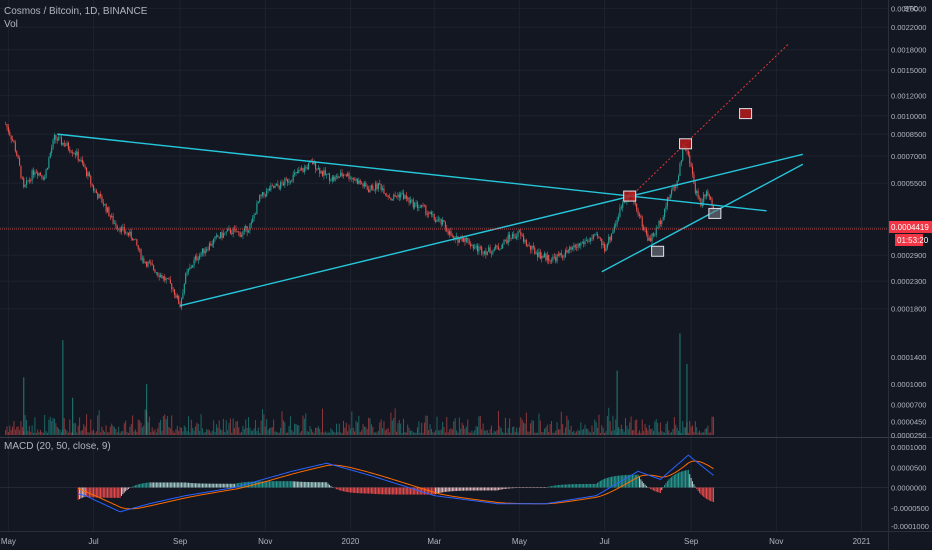 This screenshot has width=932, height=550. What do you see at coordinates (436, 541) in the screenshot?
I see `time-axis: May Jul Sep Nov 2020 Mar May Jul Sep Nov 2021` at bounding box center [436, 541].